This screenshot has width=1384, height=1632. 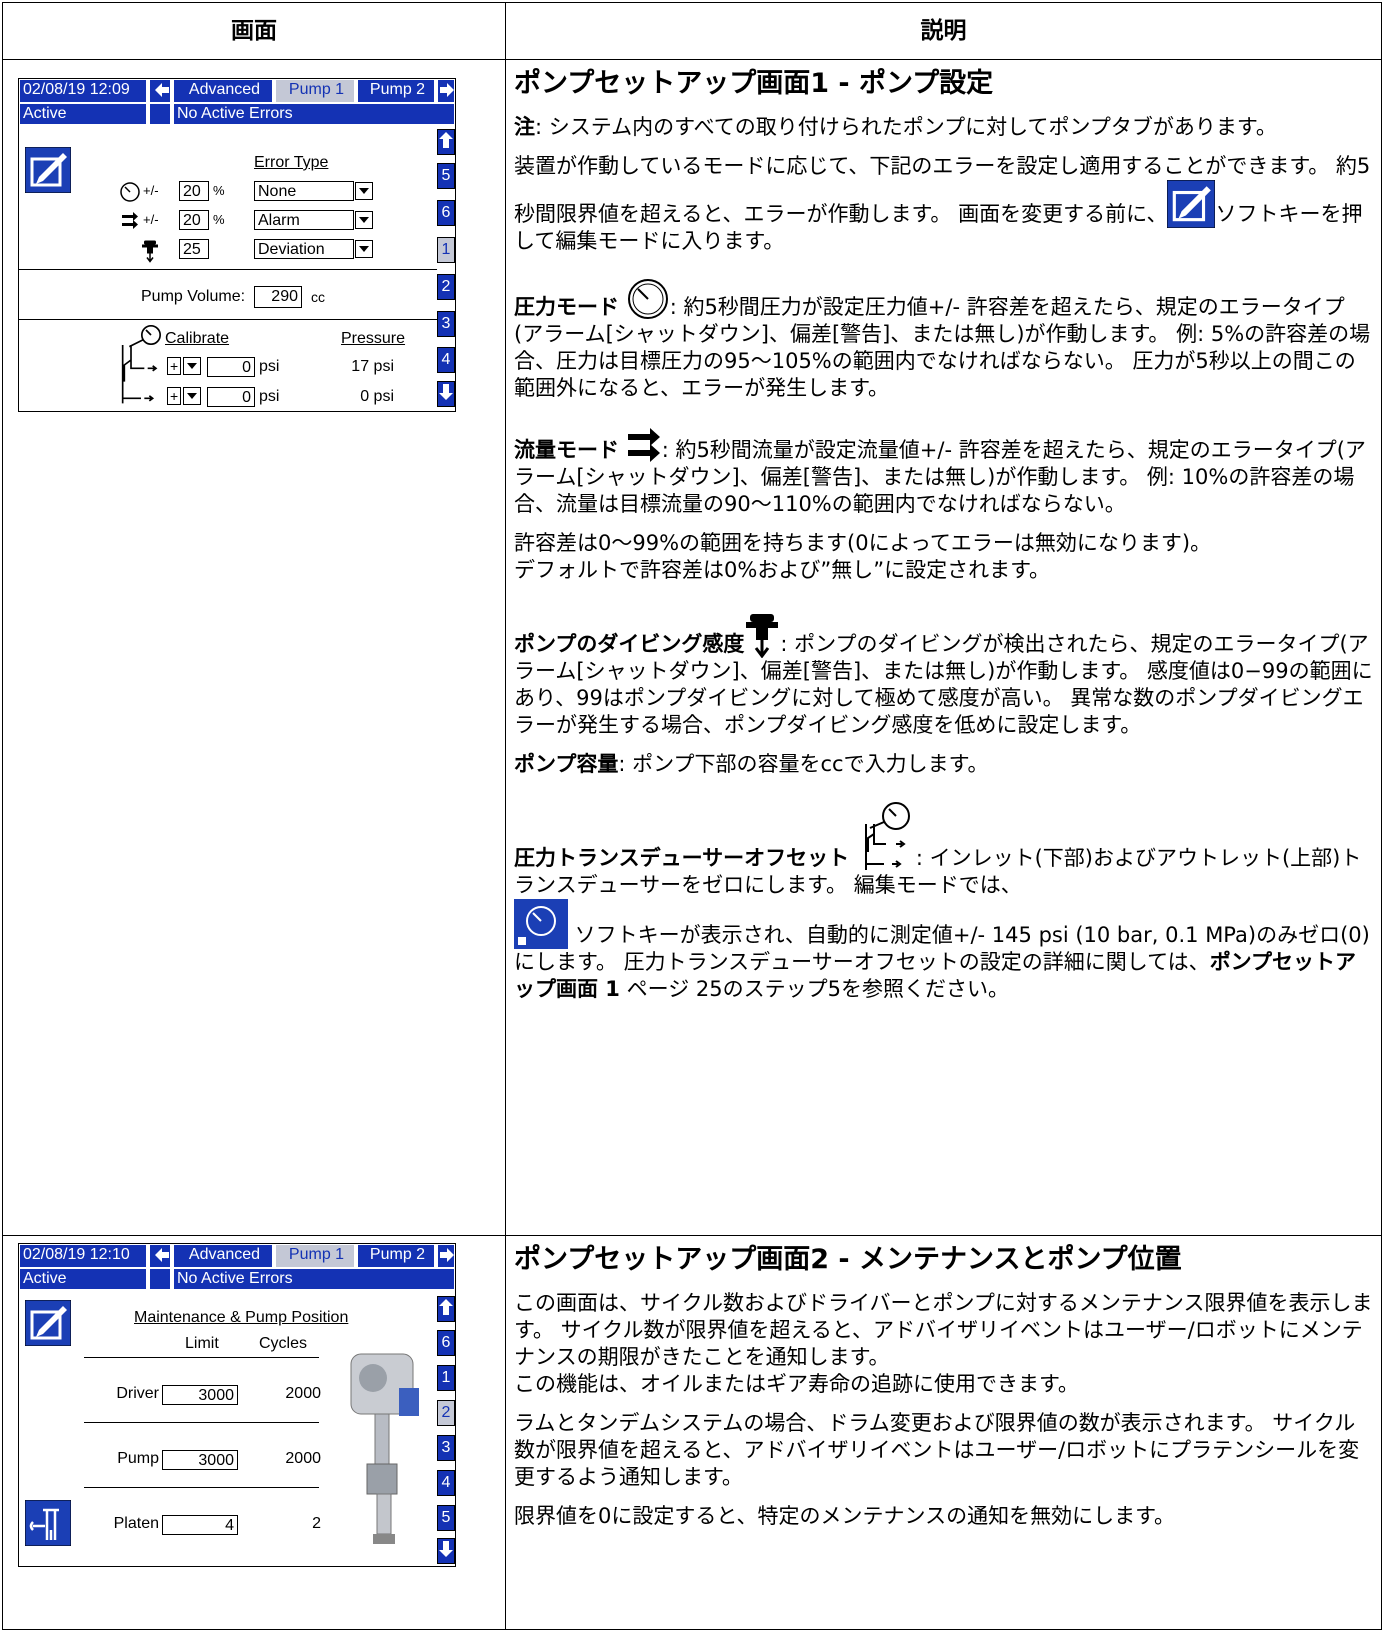 What do you see at coordinates (219, 219) in the screenshot?
I see `unit: %` at bounding box center [219, 219].